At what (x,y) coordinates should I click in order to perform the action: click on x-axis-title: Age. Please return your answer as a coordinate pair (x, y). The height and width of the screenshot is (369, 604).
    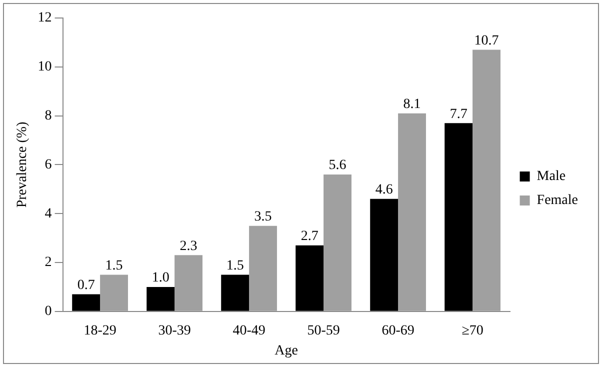
    Looking at the image, I should click on (286, 350).